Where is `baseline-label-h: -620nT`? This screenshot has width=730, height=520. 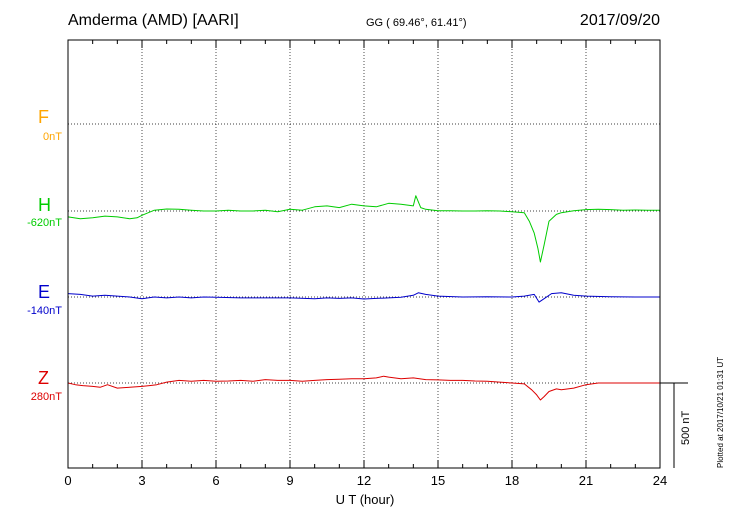
baseline-label-h: -620nT is located at coordinates (44, 223).